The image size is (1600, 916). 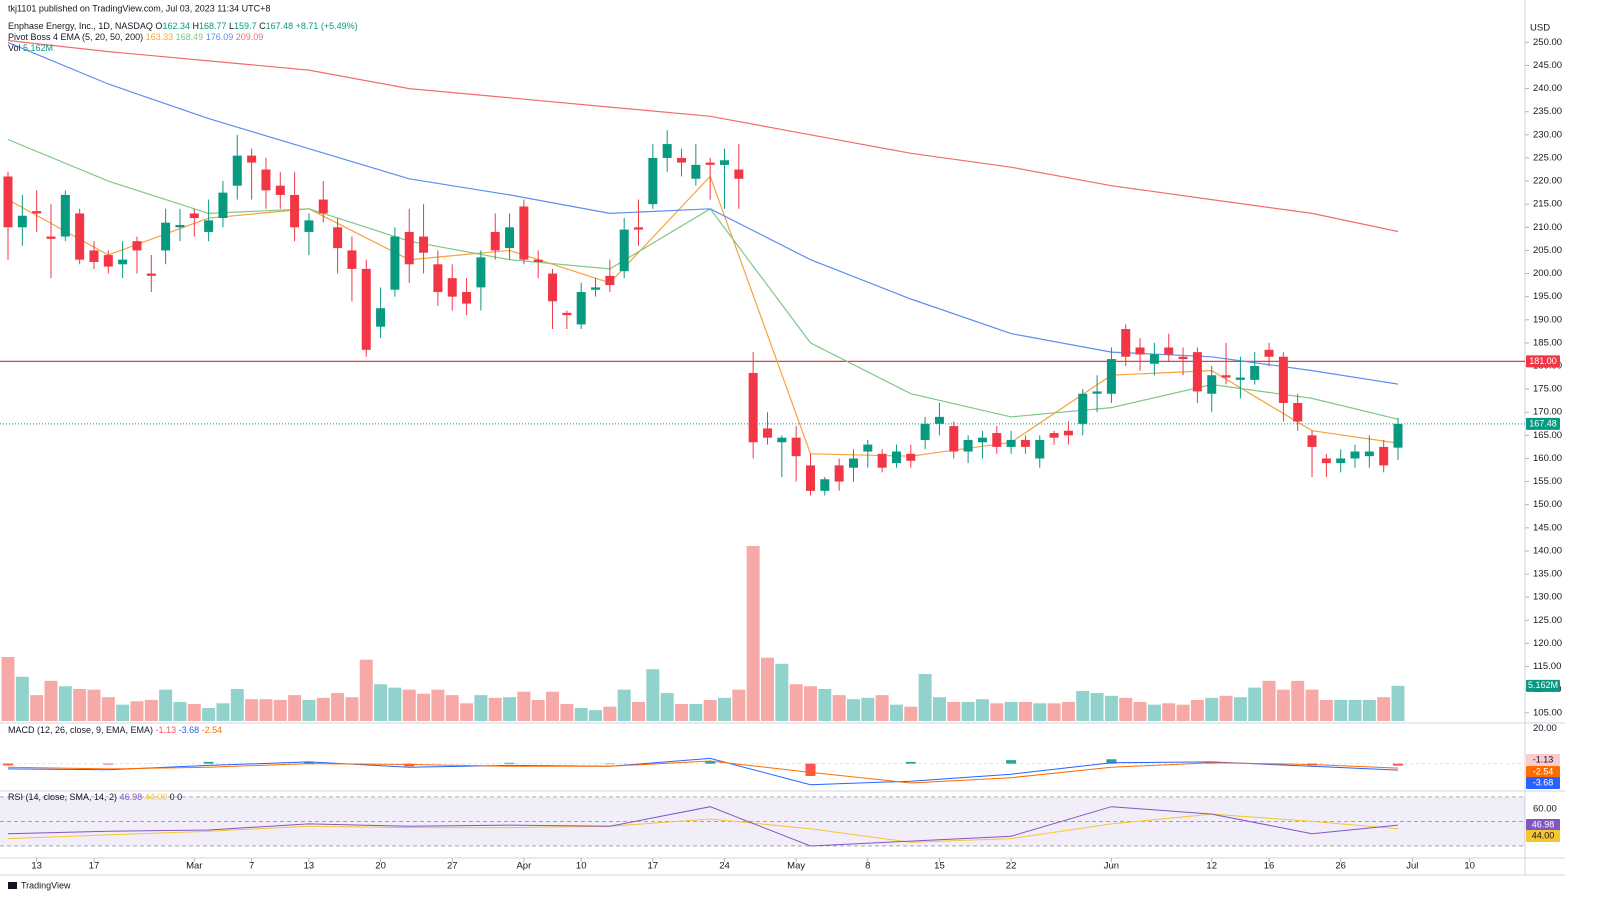 What do you see at coordinates (1547, 389) in the screenshot?
I see `y-tick-label: 175.00` at bounding box center [1547, 389].